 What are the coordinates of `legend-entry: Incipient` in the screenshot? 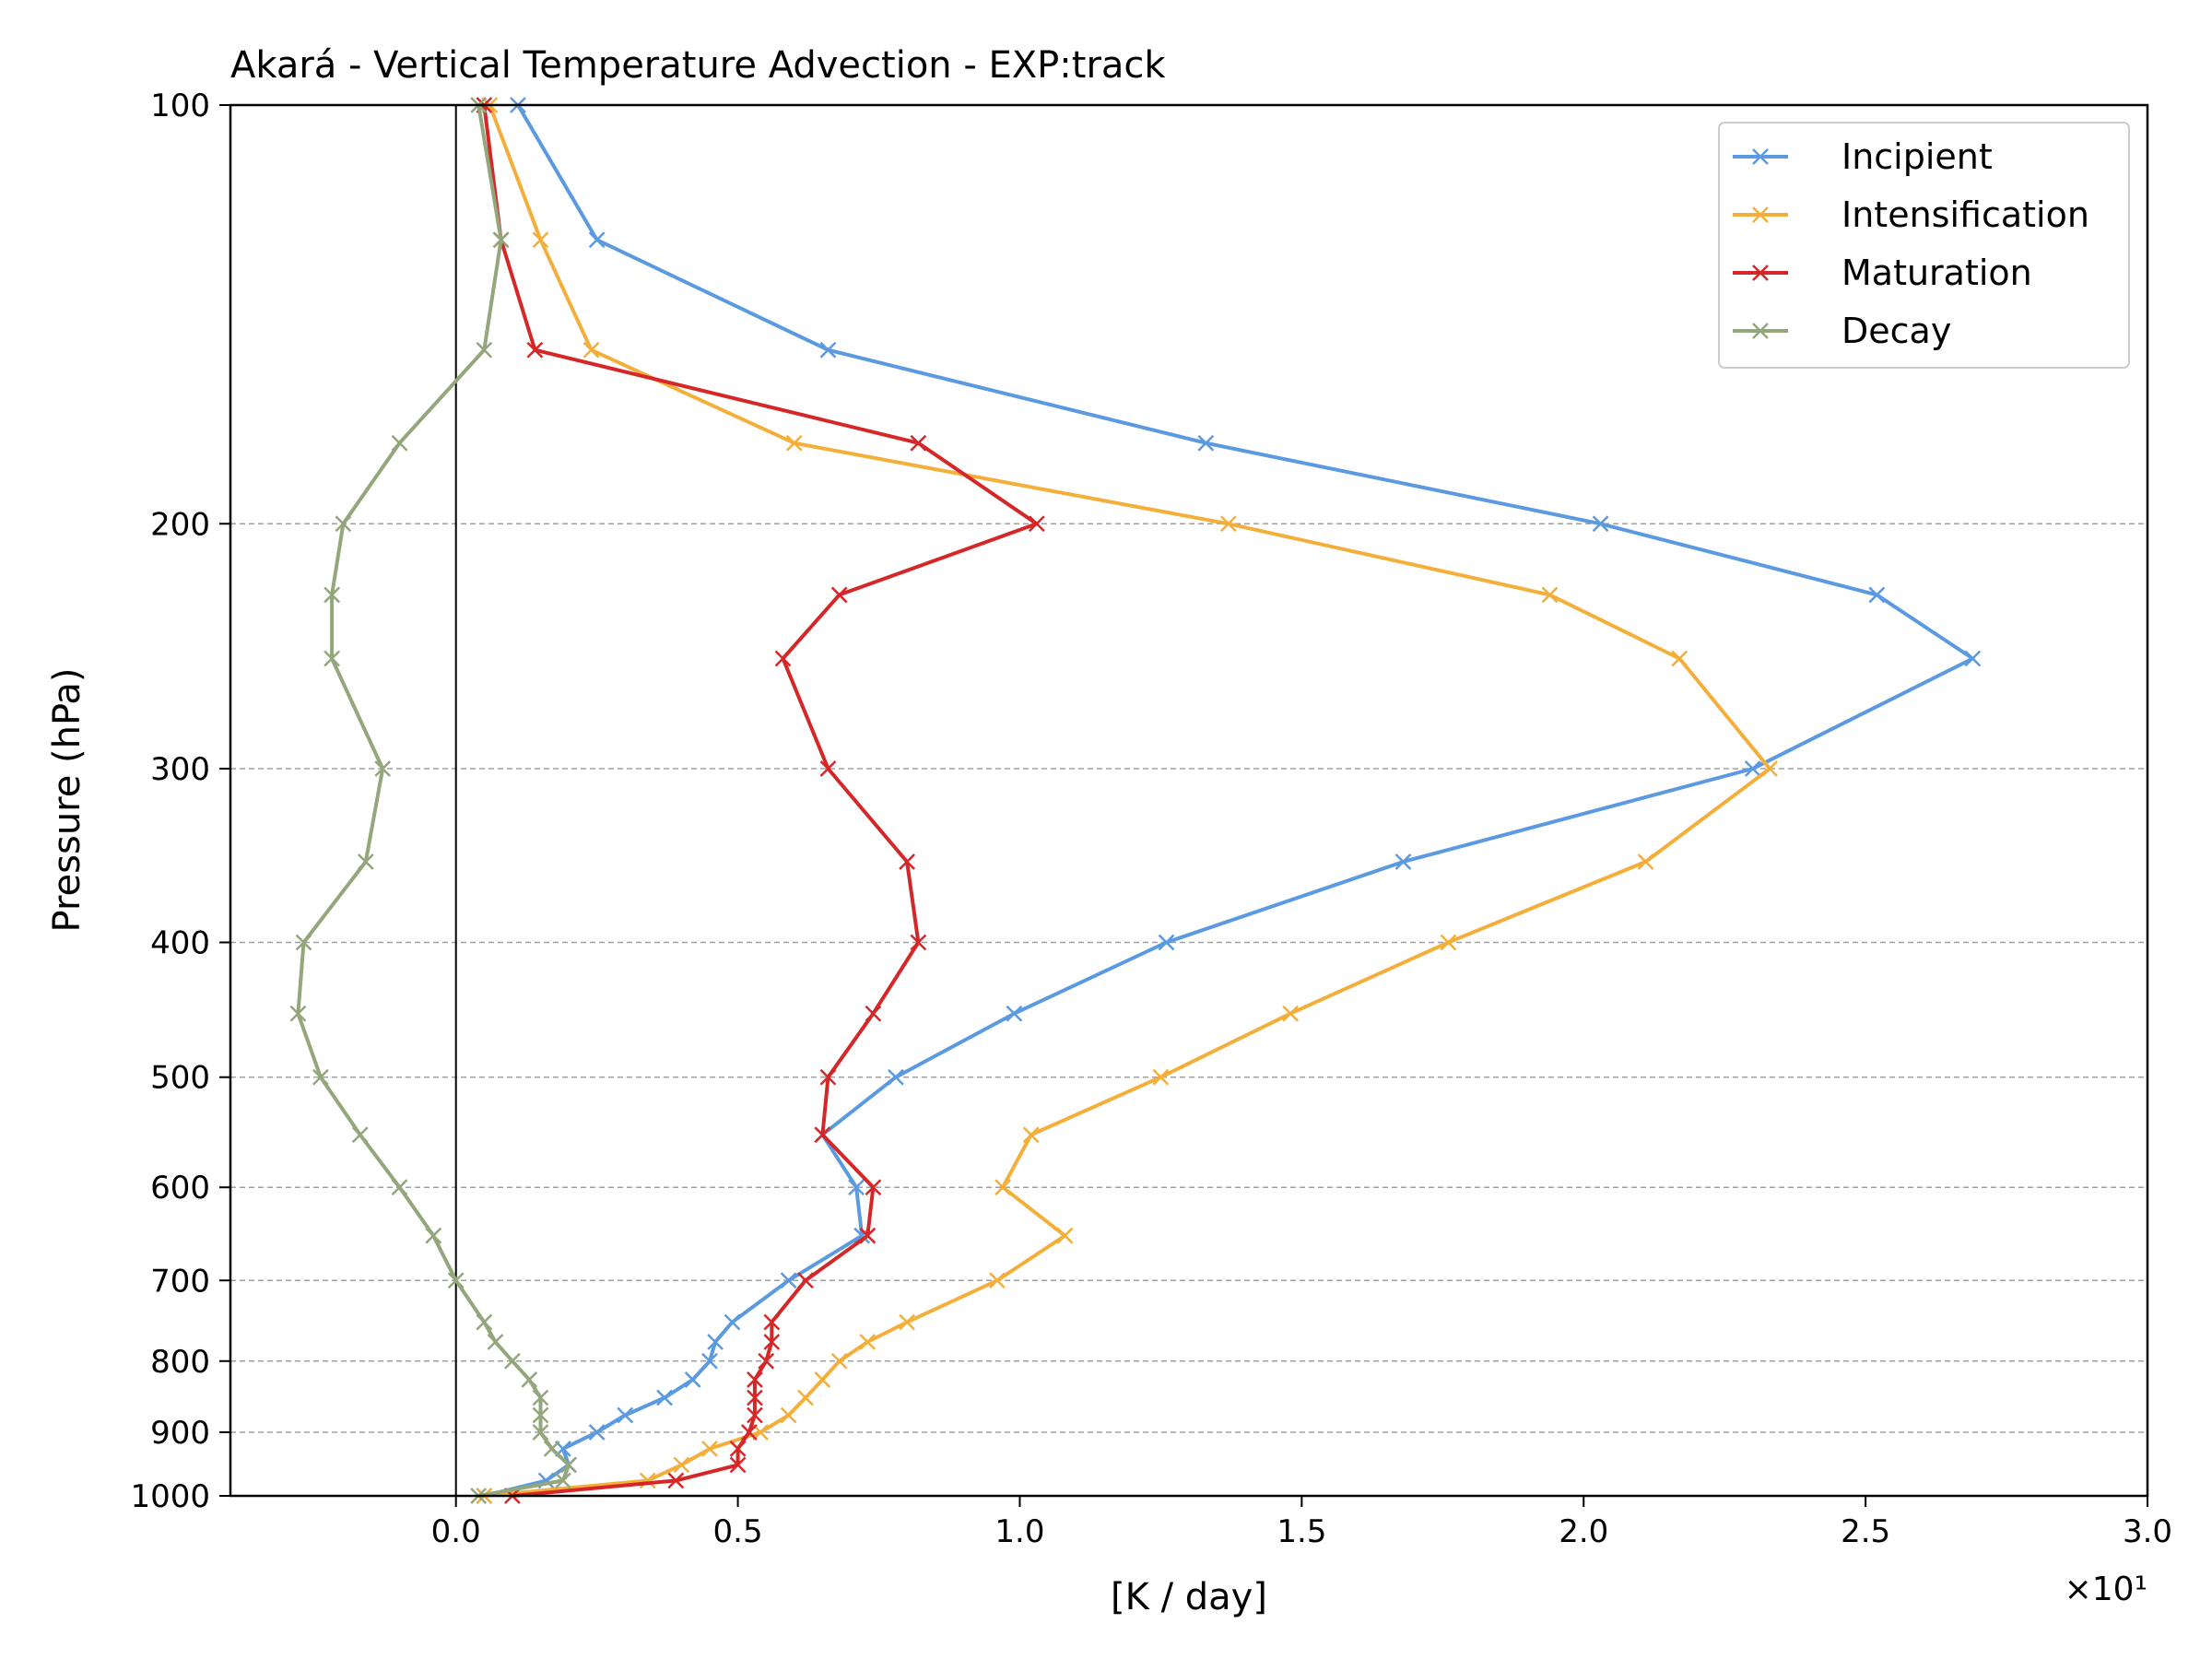 It's located at (1863, 156).